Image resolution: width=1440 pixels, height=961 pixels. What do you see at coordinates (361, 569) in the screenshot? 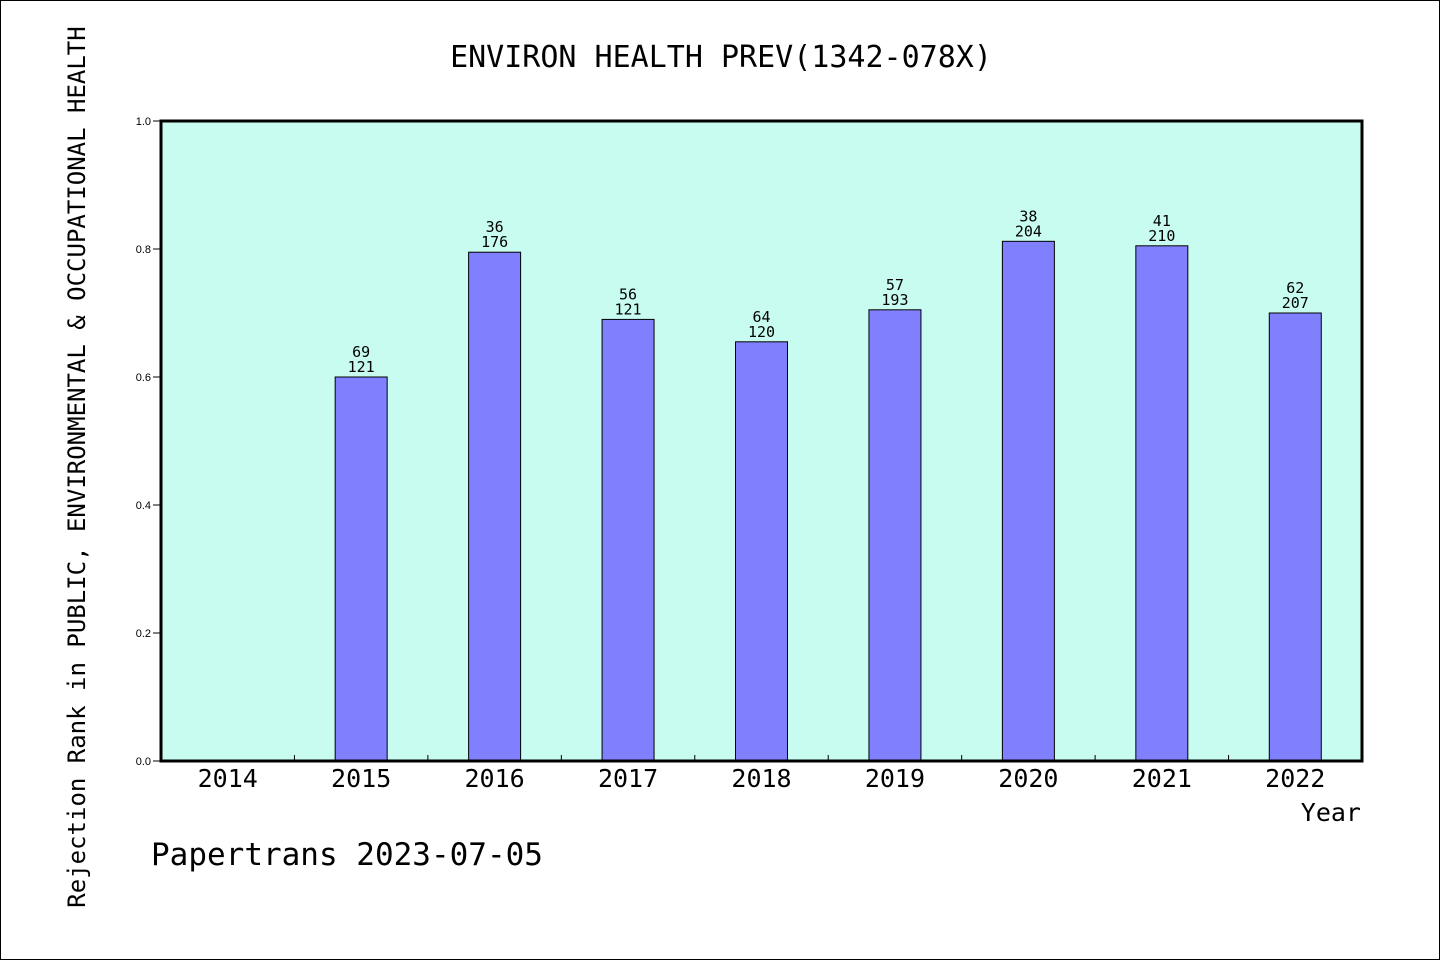
I see `bar-2015` at bounding box center [361, 569].